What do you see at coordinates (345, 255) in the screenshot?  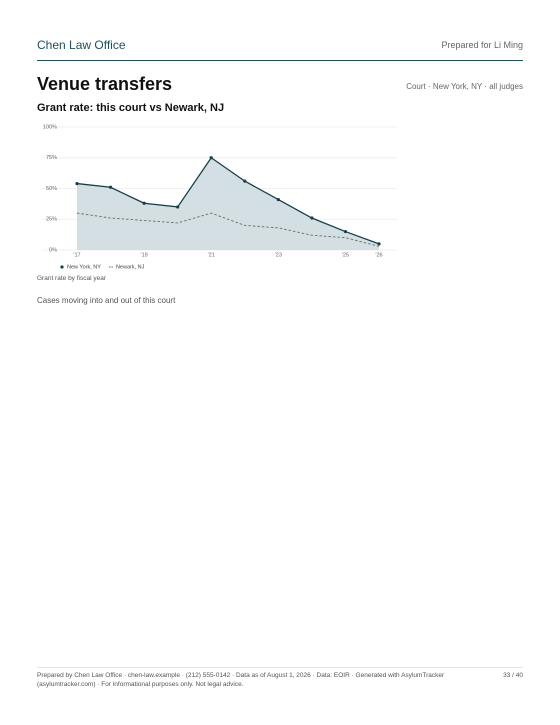 I see `x-tick-label: '25` at bounding box center [345, 255].